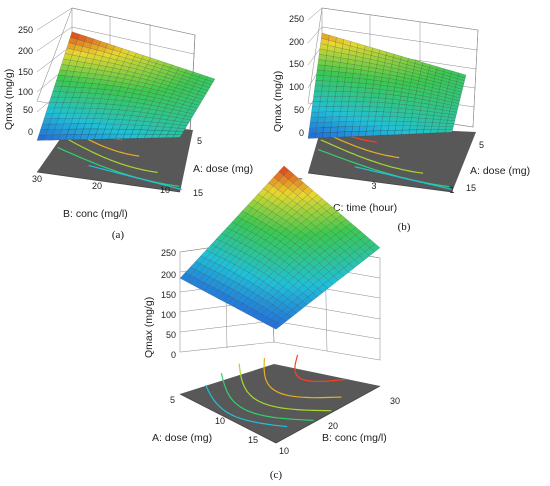 This screenshot has width=550, height=486. What do you see at coordinates (173, 355) in the screenshot?
I see `panel-c-z-tick: 0` at bounding box center [173, 355].